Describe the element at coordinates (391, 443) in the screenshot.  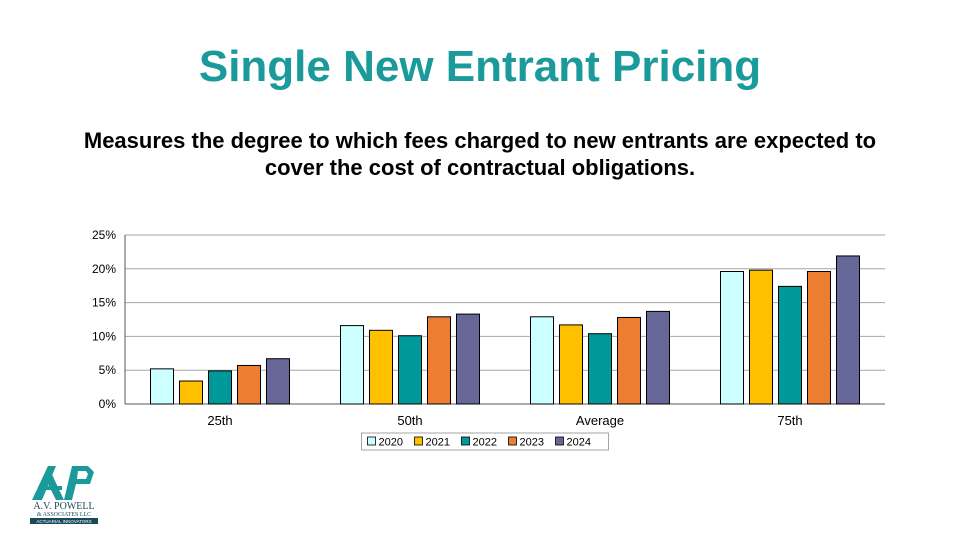
I see `legend-label: 2020` at that location.